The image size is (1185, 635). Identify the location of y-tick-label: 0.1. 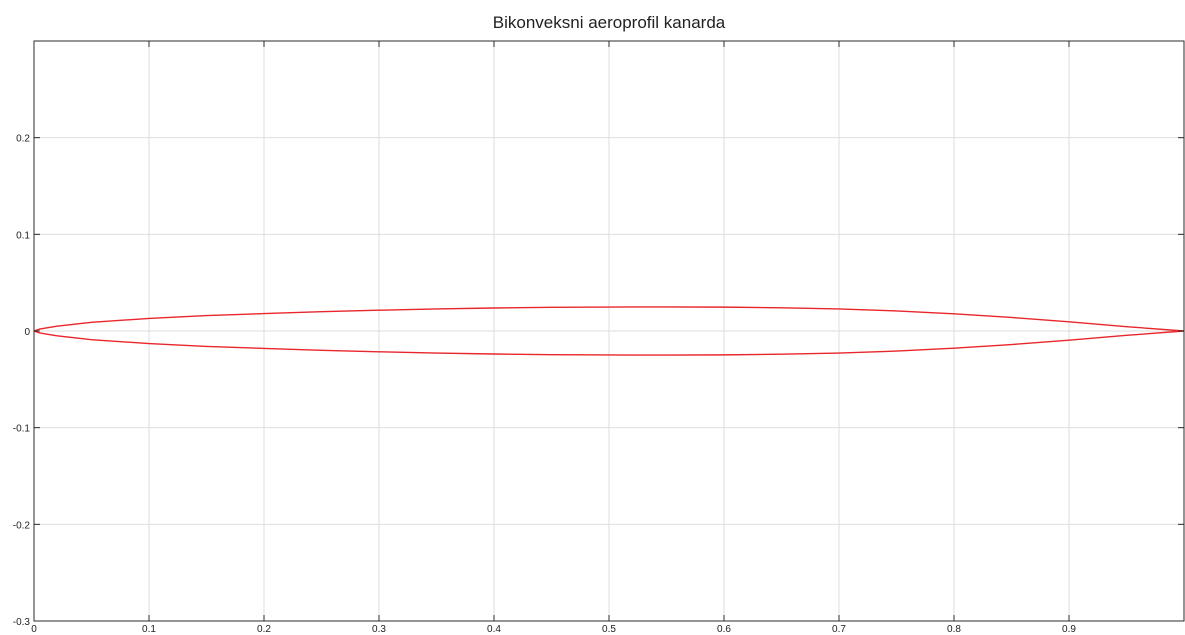
(23, 235).